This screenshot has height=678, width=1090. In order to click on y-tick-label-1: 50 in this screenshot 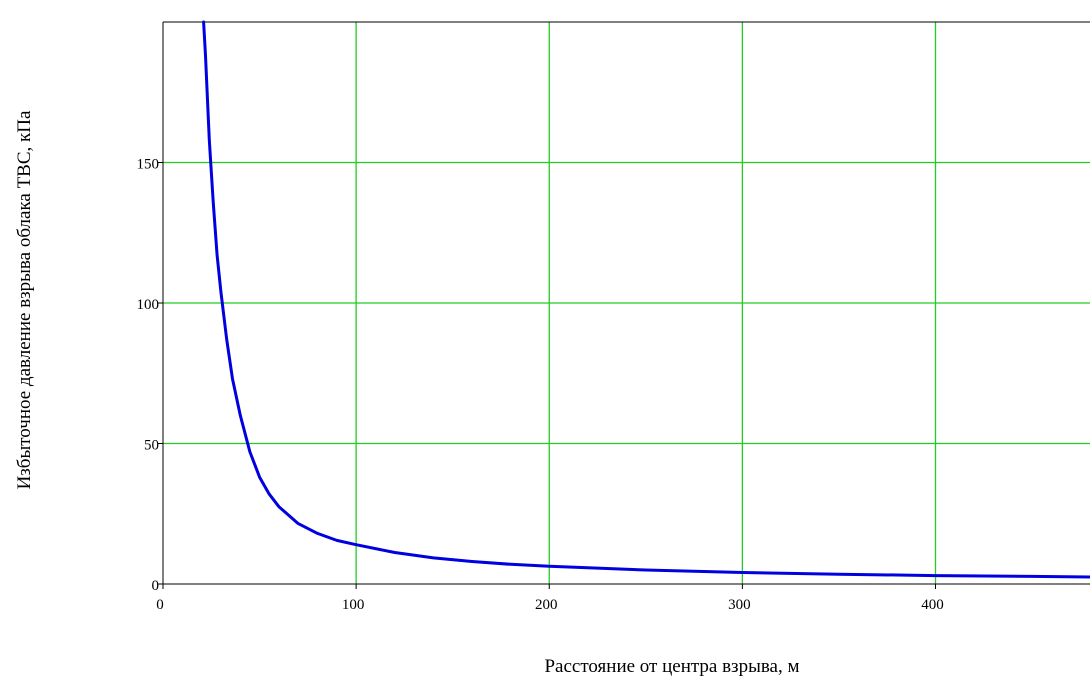, I will do `click(151, 446)`.